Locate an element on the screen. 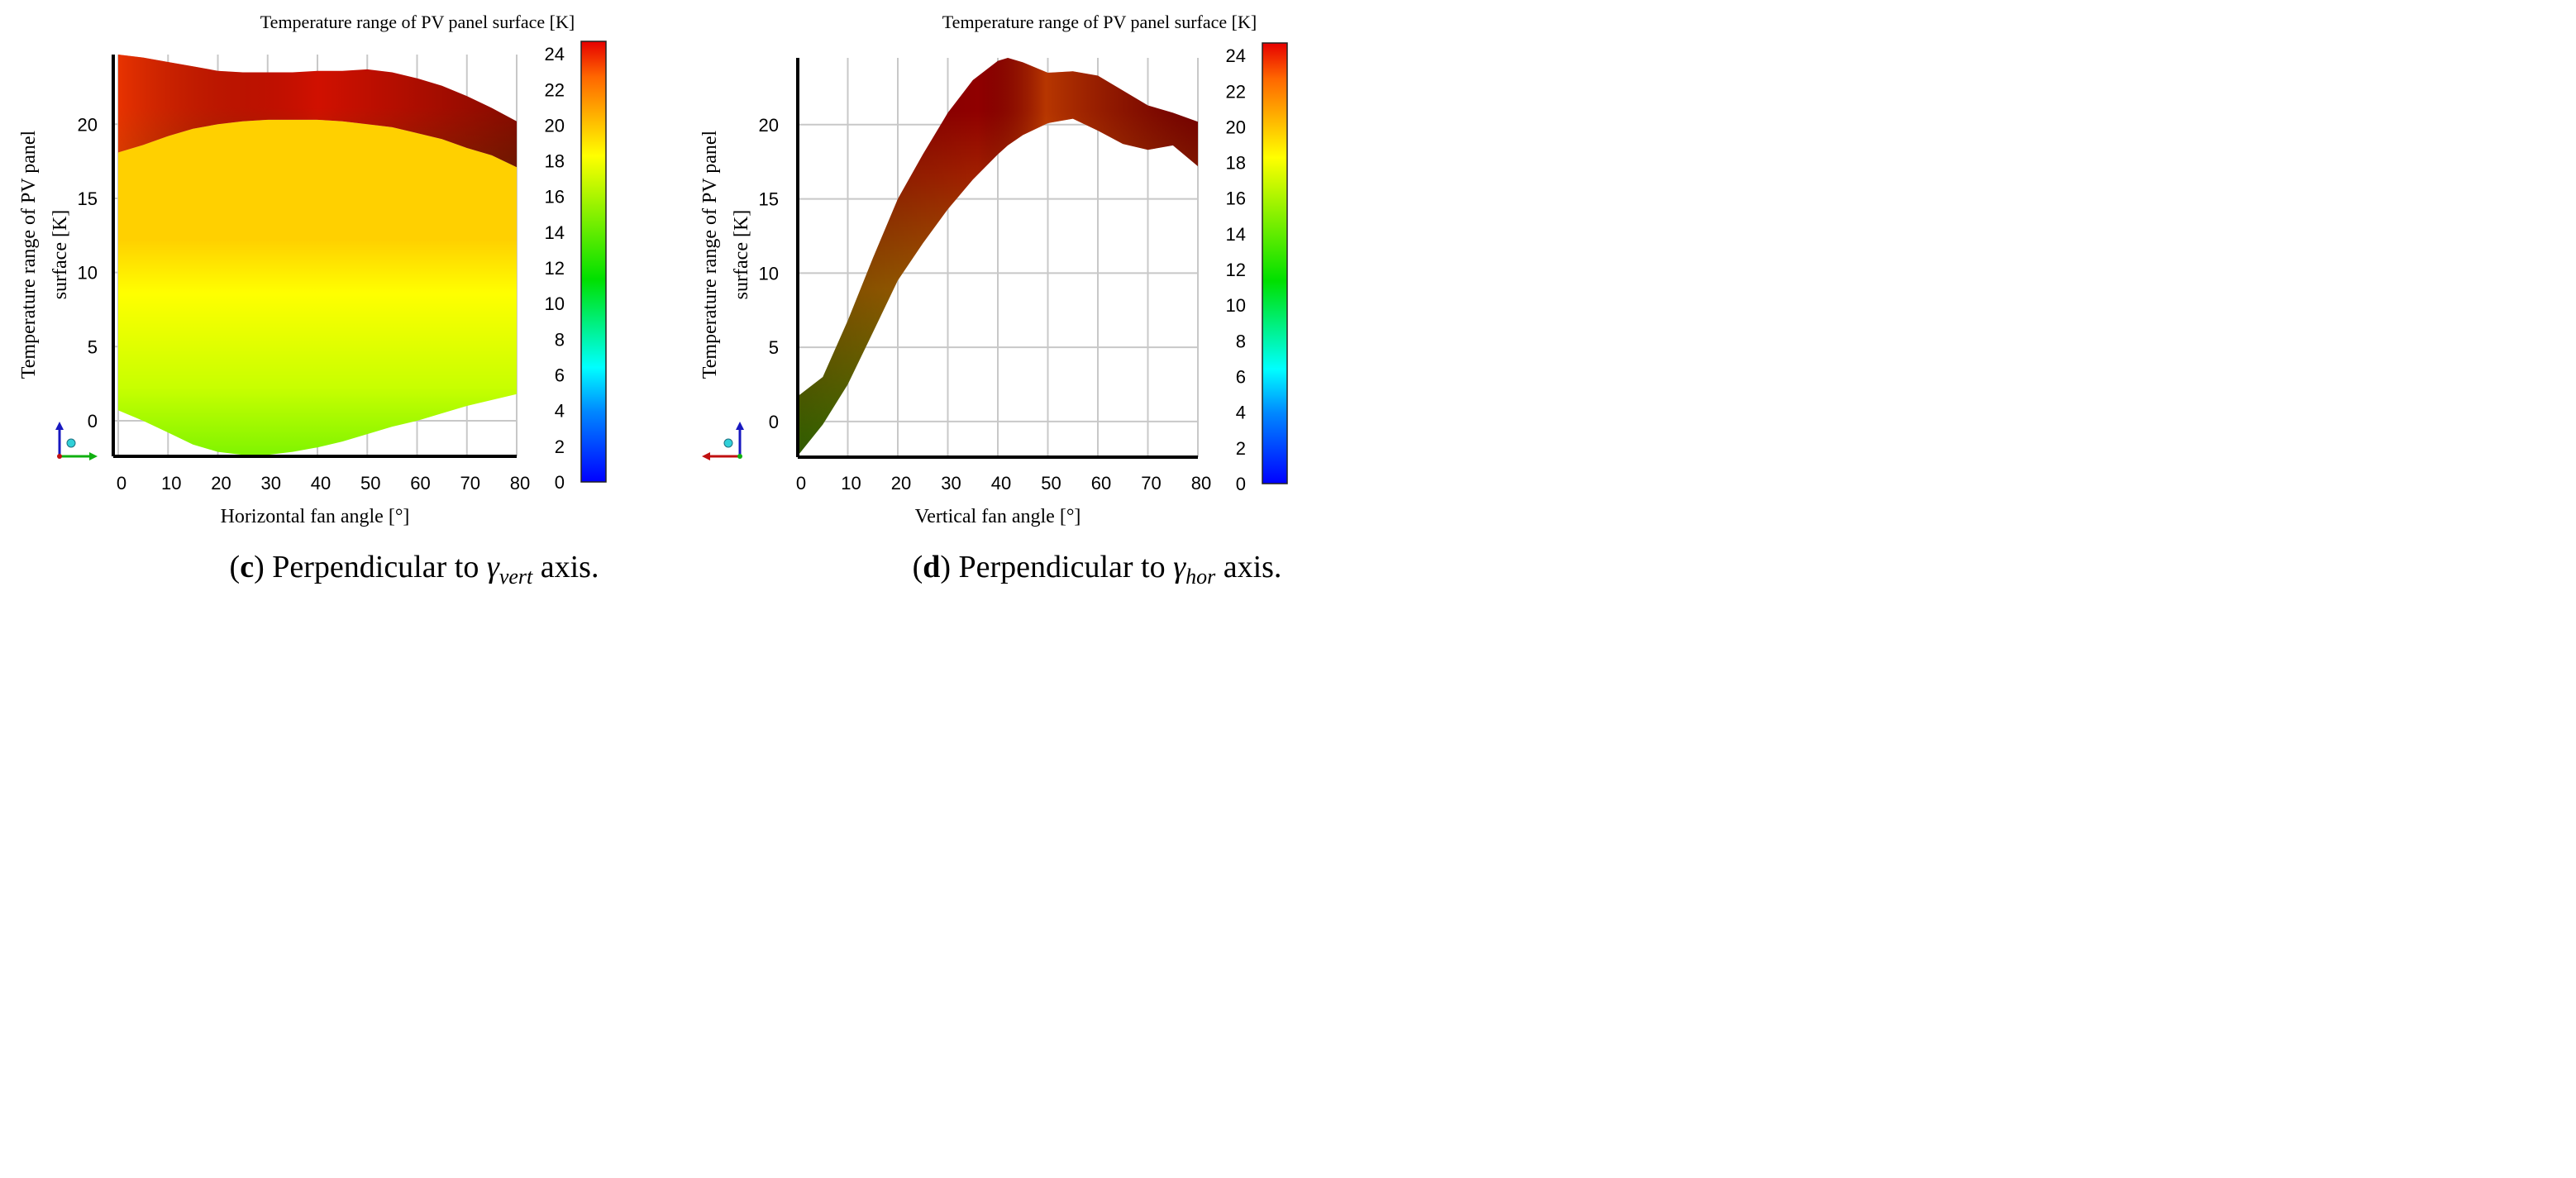 The height and width of the screenshot is (1178, 2576). caption-part: c is located at coordinates (247, 567).